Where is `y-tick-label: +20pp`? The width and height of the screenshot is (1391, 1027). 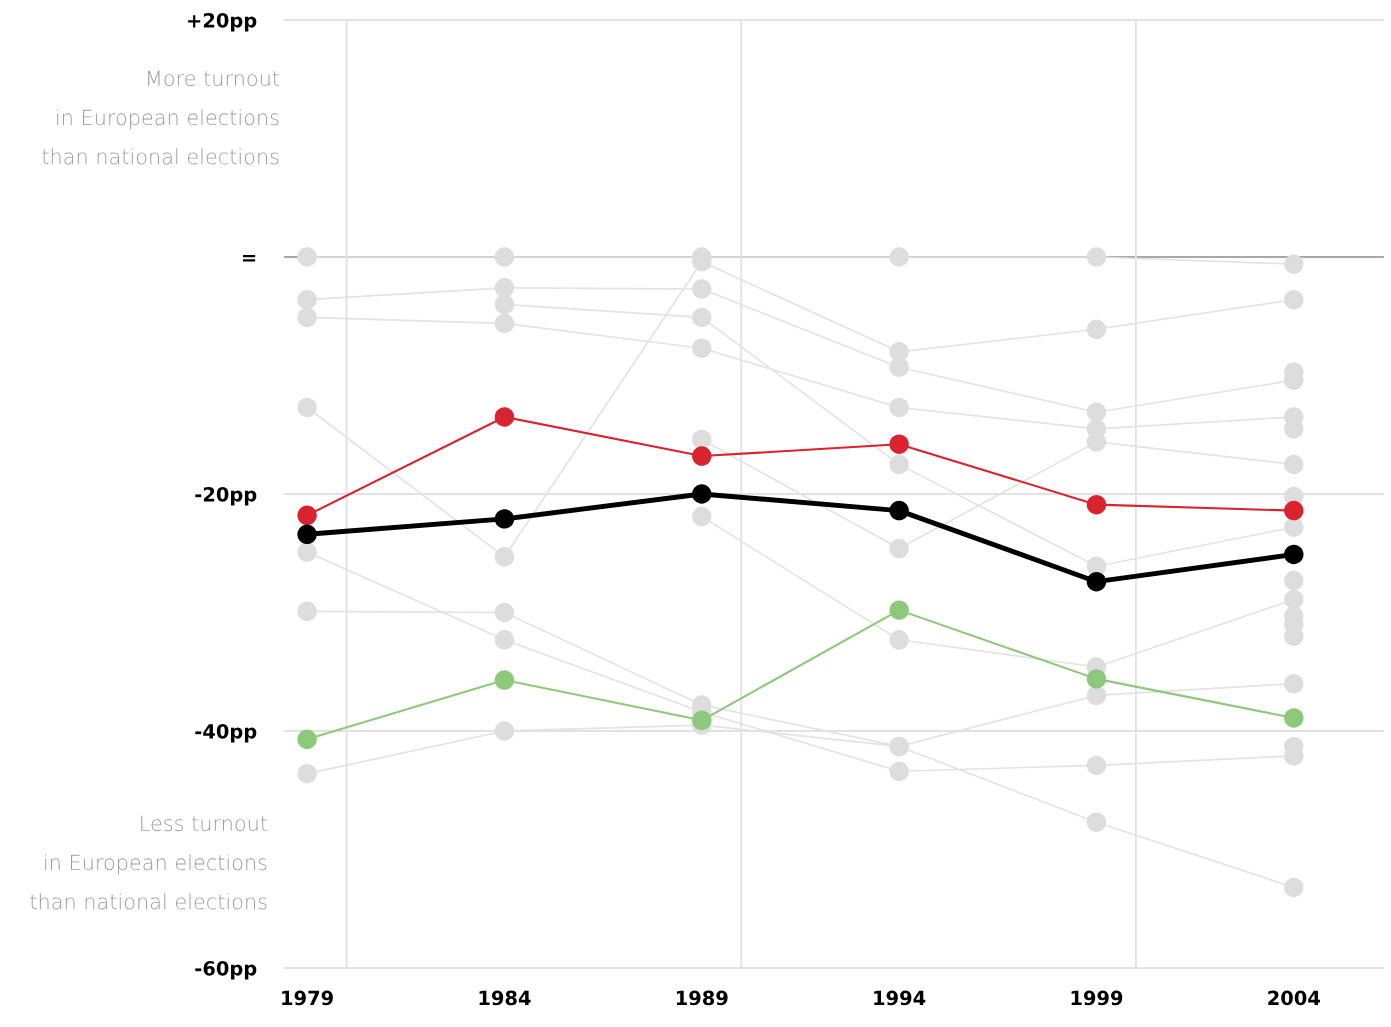 y-tick-label: +20pp is located at coordinates (222, 22).